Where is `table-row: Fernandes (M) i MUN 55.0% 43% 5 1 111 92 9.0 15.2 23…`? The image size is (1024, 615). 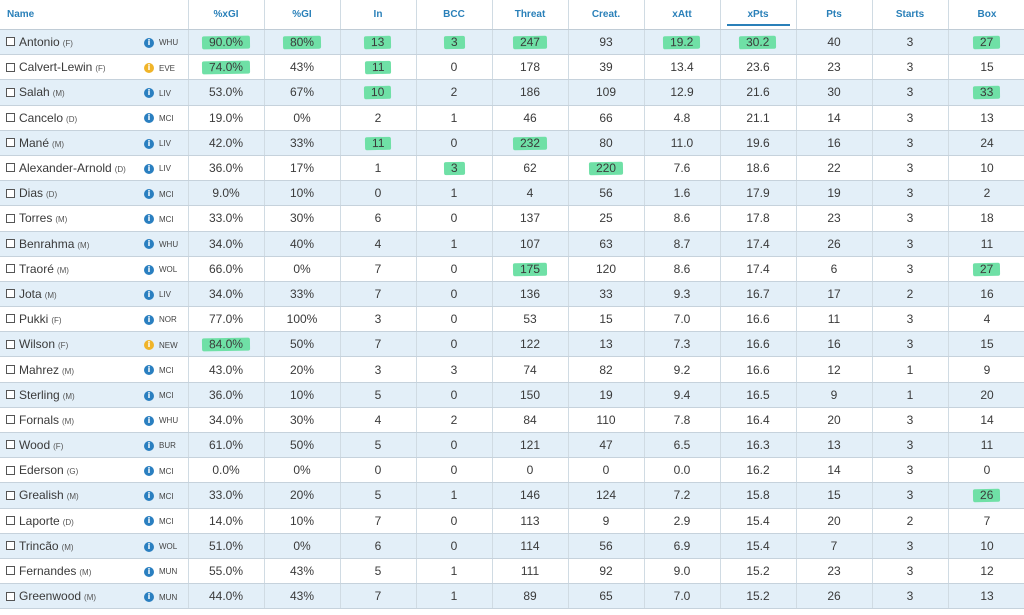
table-row: Fernandes (M) i MUN 55.0% 43% 5 1 111 92 9.0 15.2 23… is located at coordinates (512, 571).